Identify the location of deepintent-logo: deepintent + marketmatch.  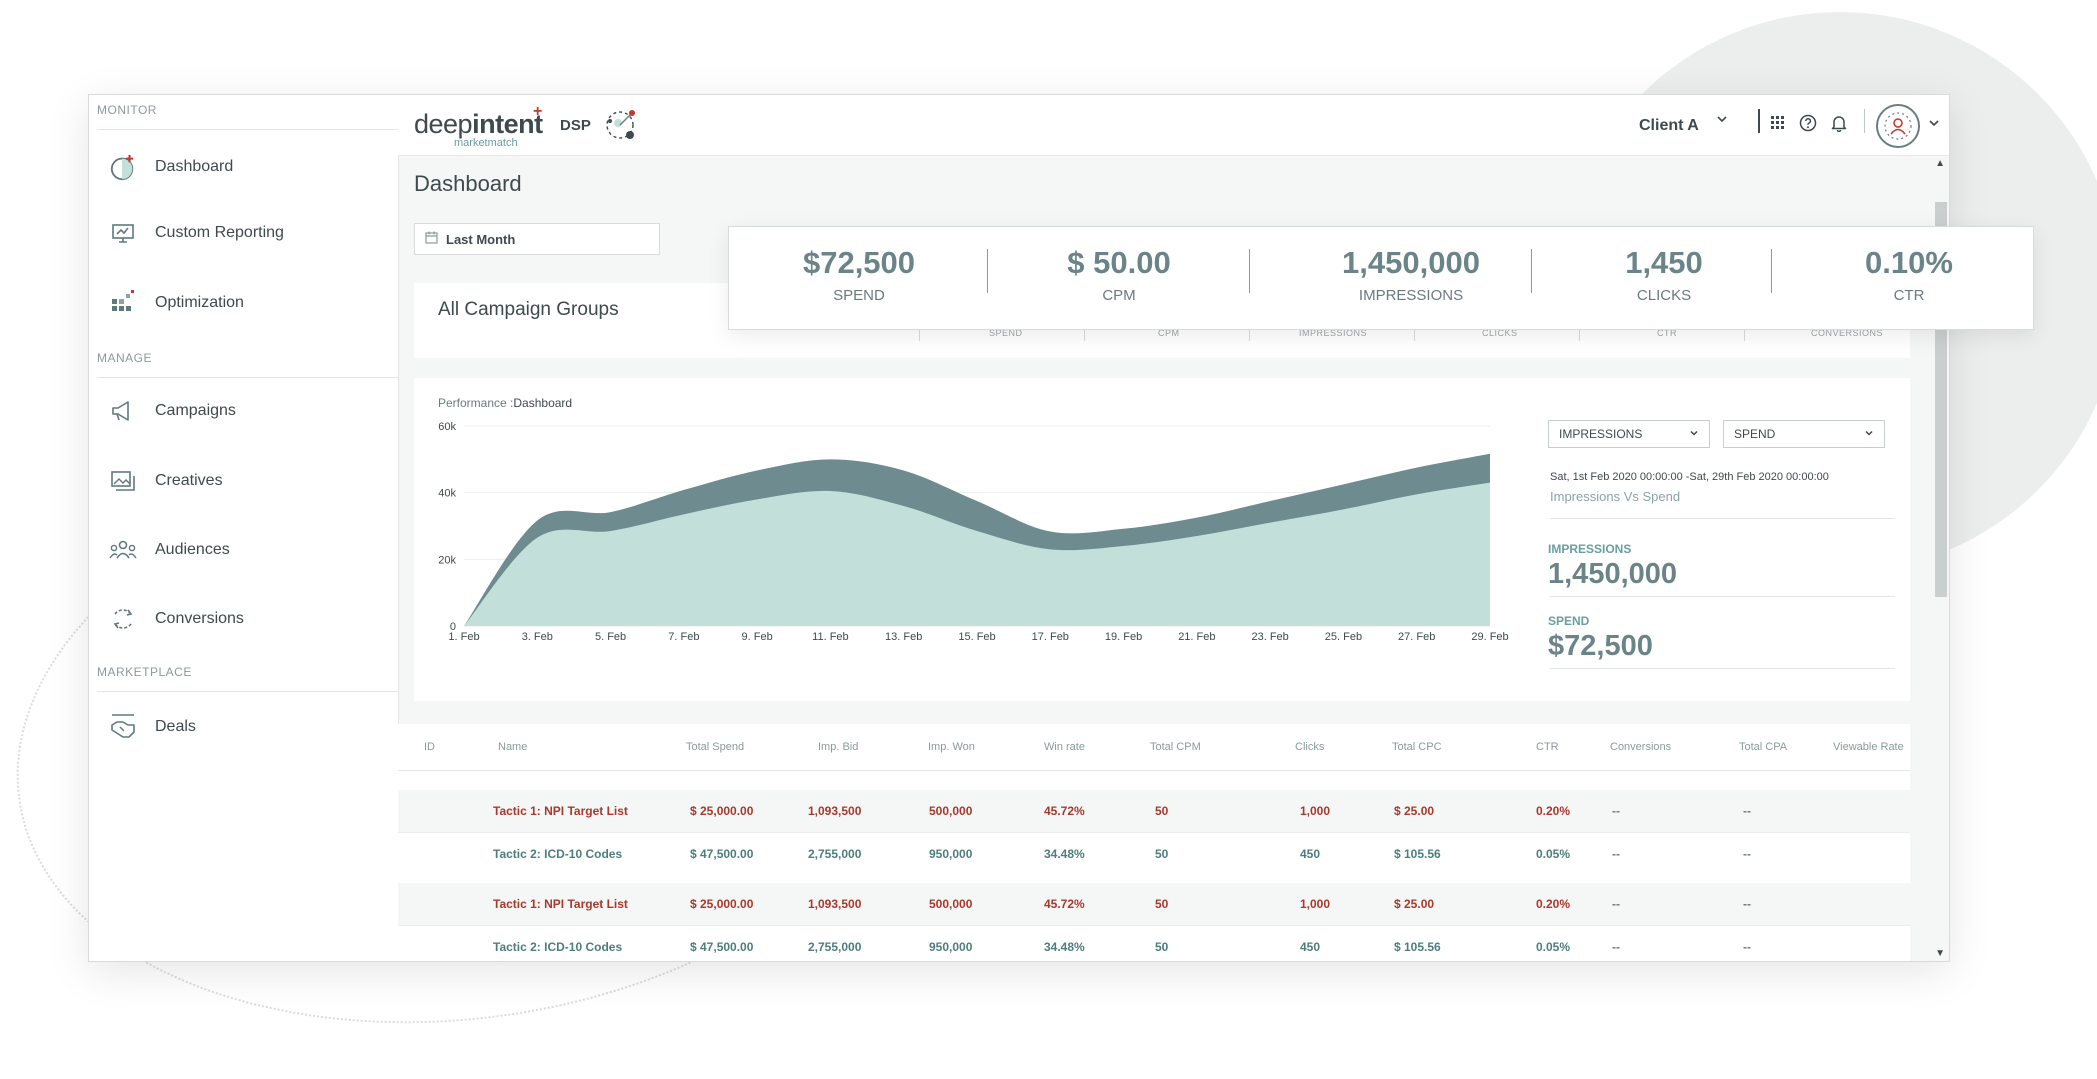
(478, 124).